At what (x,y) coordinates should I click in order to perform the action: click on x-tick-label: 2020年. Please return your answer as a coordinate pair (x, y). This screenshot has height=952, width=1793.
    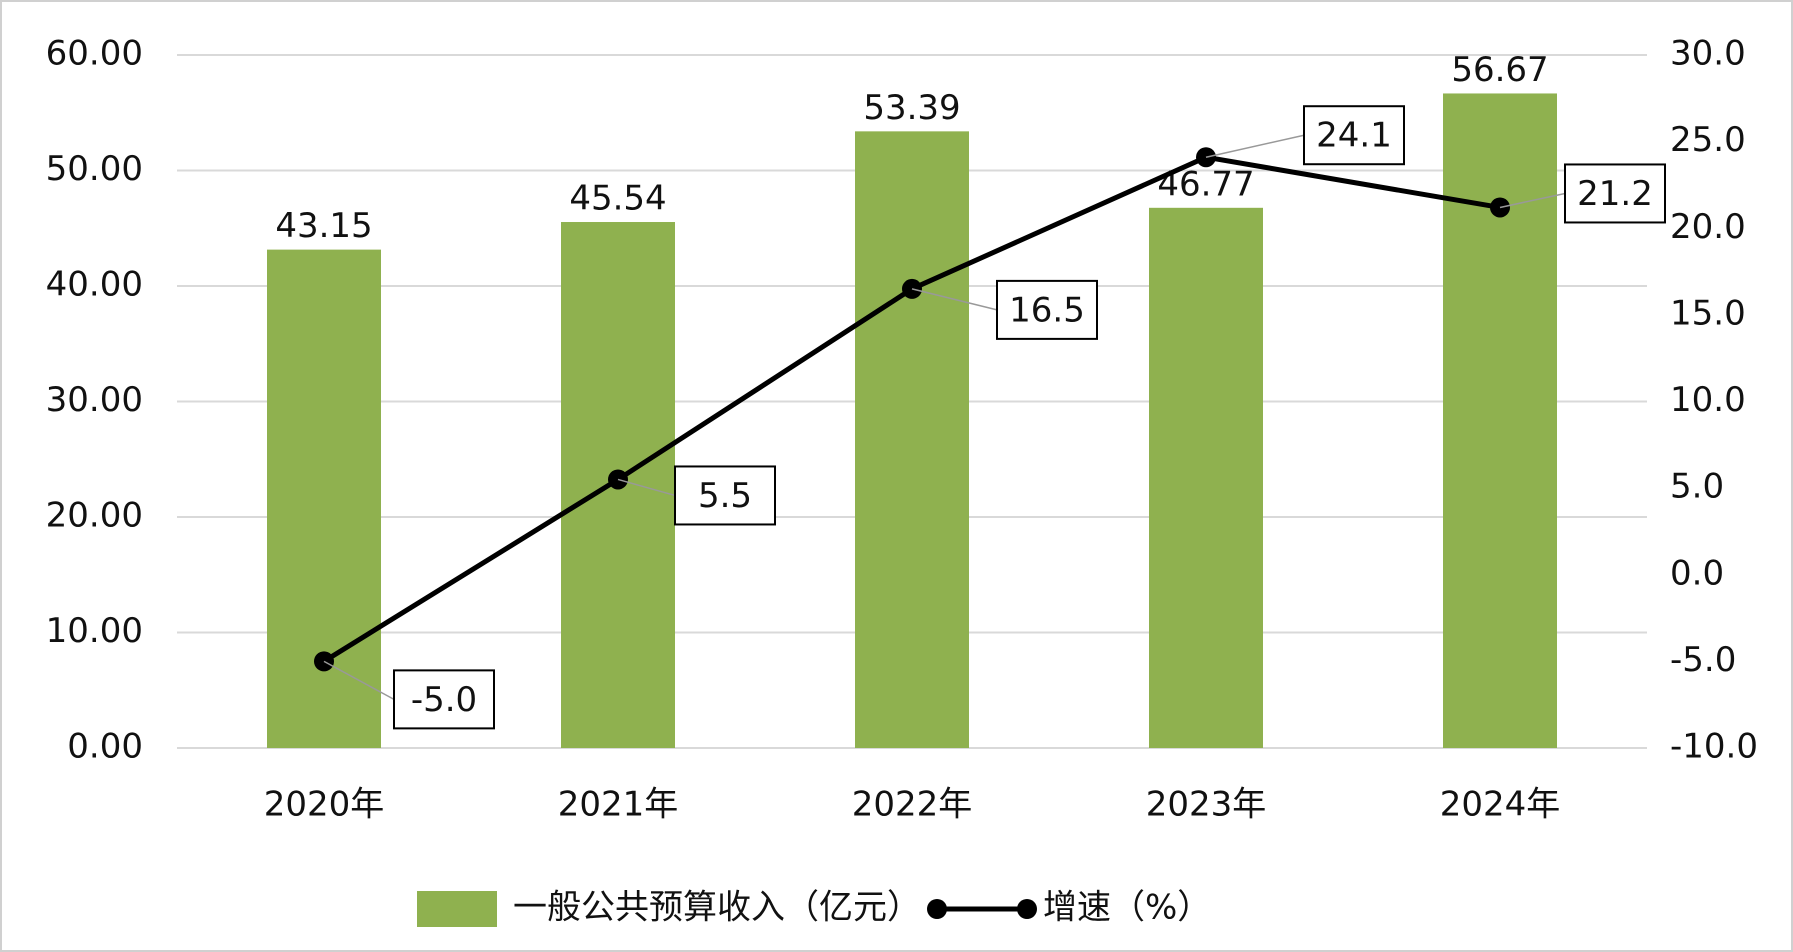
    Looking at the image, I should click on (324, 805).